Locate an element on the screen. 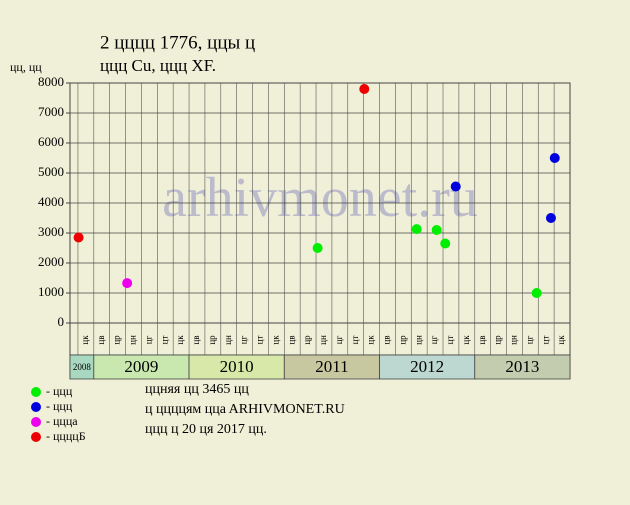 The image size is (630, 505). y-tick-label: 7000 is located at coordinates (51, 111).